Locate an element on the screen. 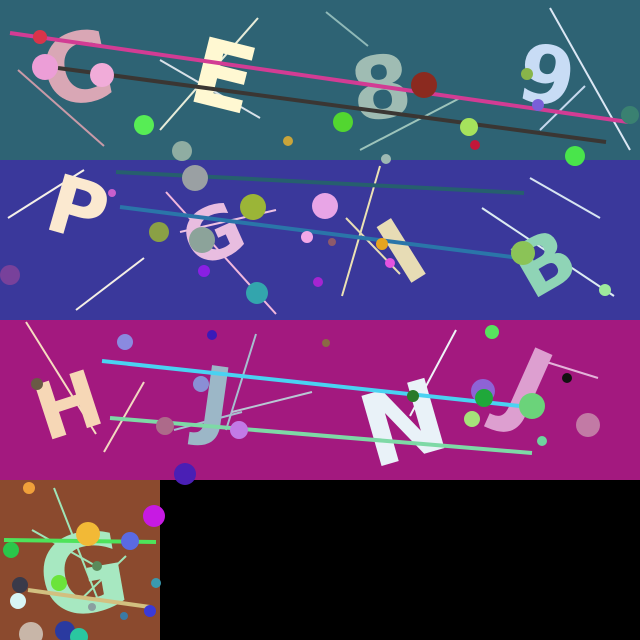 This screenshot has width=640, height=640. mint-line is located at coordinates (321, 435).